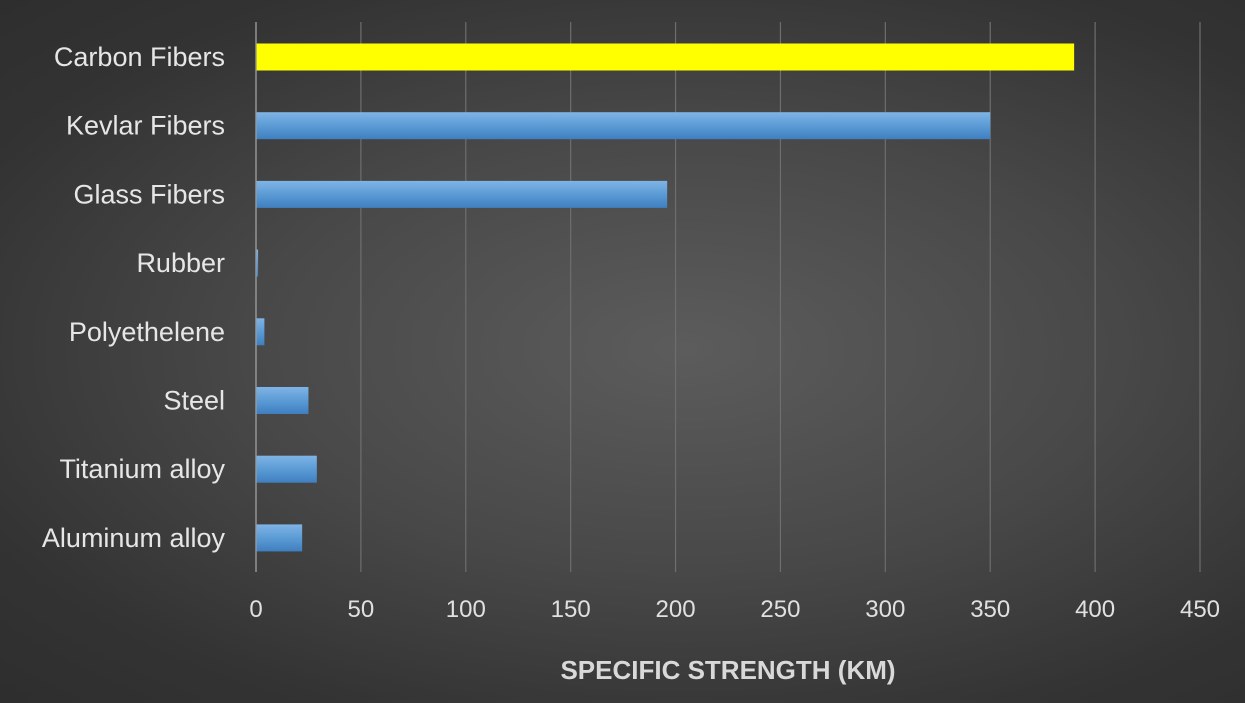  I want to click on category-label-aluminum-alloy: Aluminum alloy, so click(134, 538).